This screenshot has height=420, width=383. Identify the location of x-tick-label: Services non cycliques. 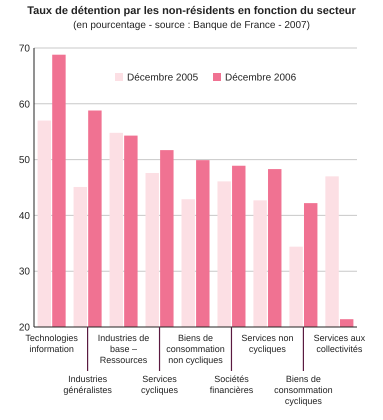
(267, 343).